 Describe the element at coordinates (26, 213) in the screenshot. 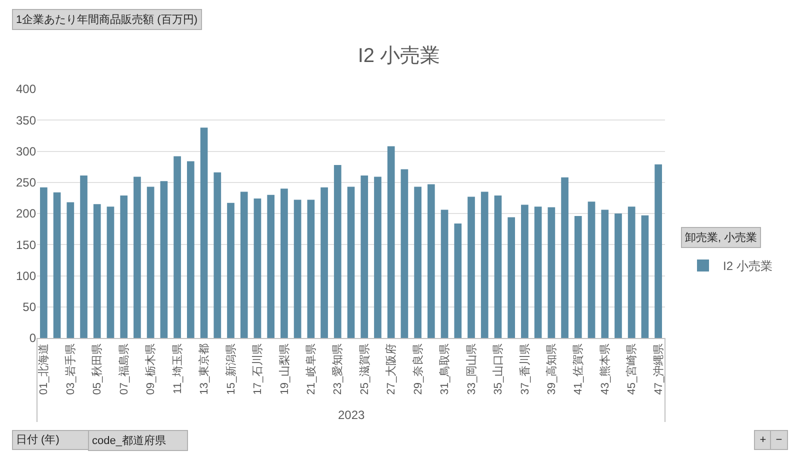

I see `y-tick-label: 200` at that location.